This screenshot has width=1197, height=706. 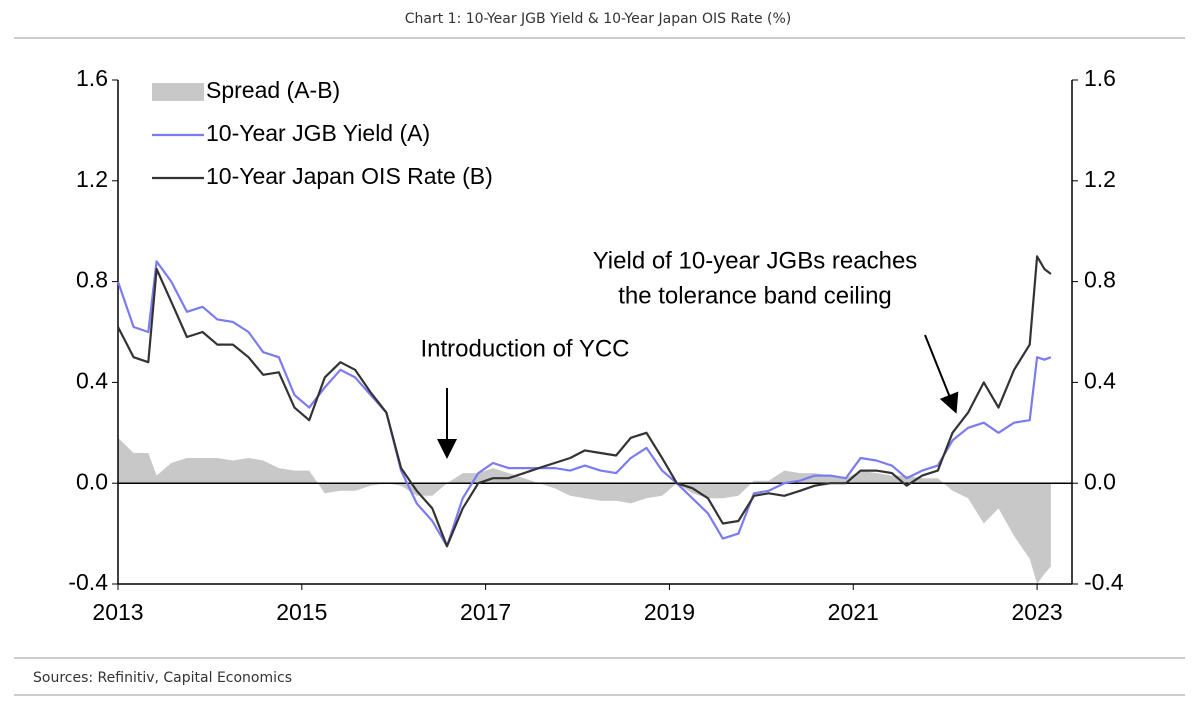 I want to click on annotation: Introduction of YCC, so click(x=524, y=348).